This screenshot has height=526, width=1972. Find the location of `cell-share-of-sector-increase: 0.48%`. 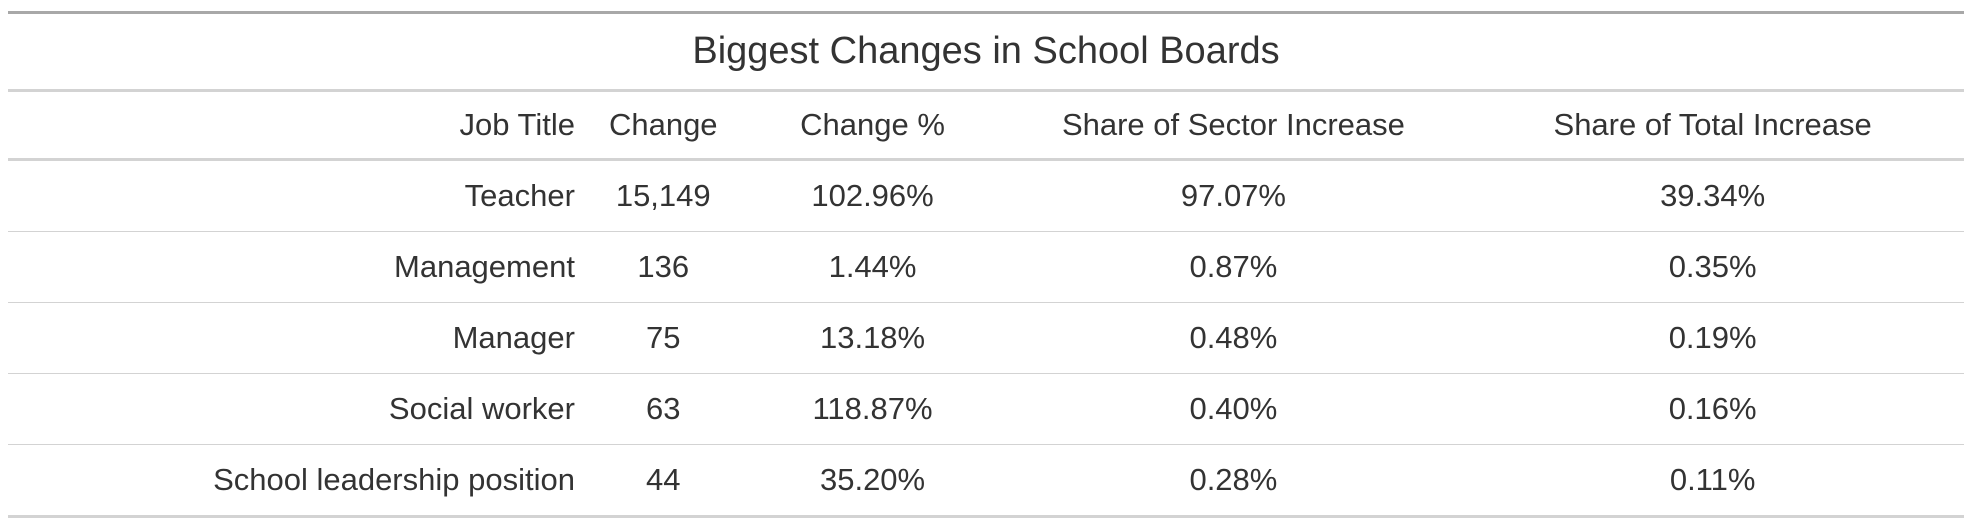

cell-share-of-sector-increase: 0.48% is located at coordinates (1233, 338).